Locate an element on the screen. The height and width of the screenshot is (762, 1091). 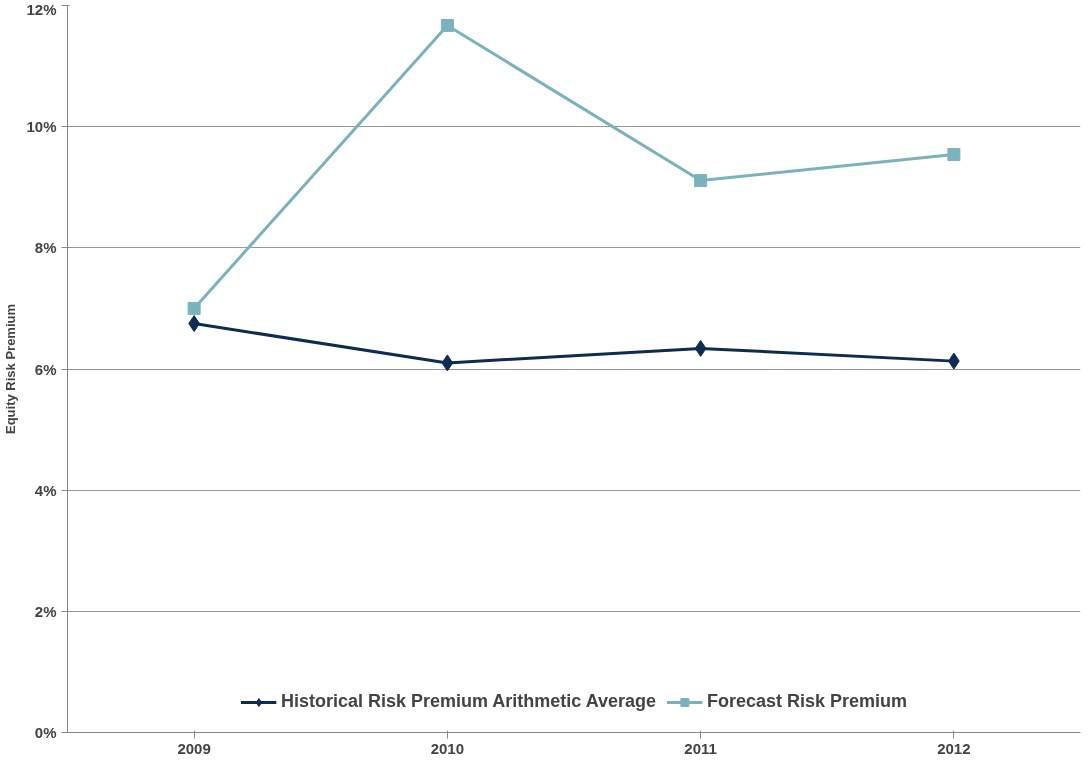
y-tick-label: 2% is located at coordinates (45, 611).